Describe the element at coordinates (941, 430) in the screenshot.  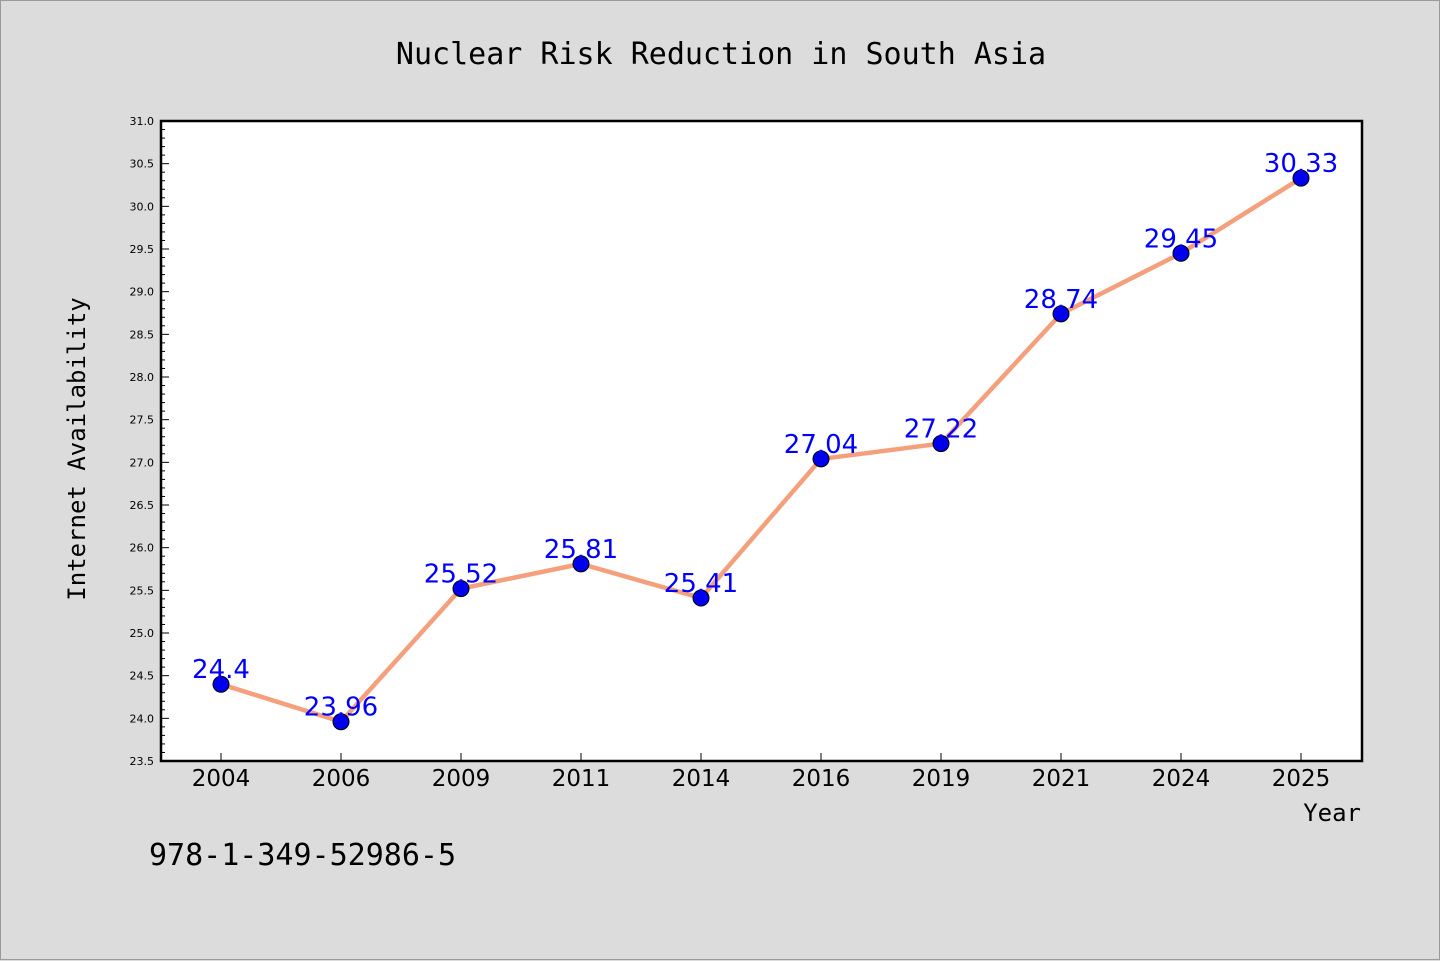
I see `data-label: 27.22` at that location.